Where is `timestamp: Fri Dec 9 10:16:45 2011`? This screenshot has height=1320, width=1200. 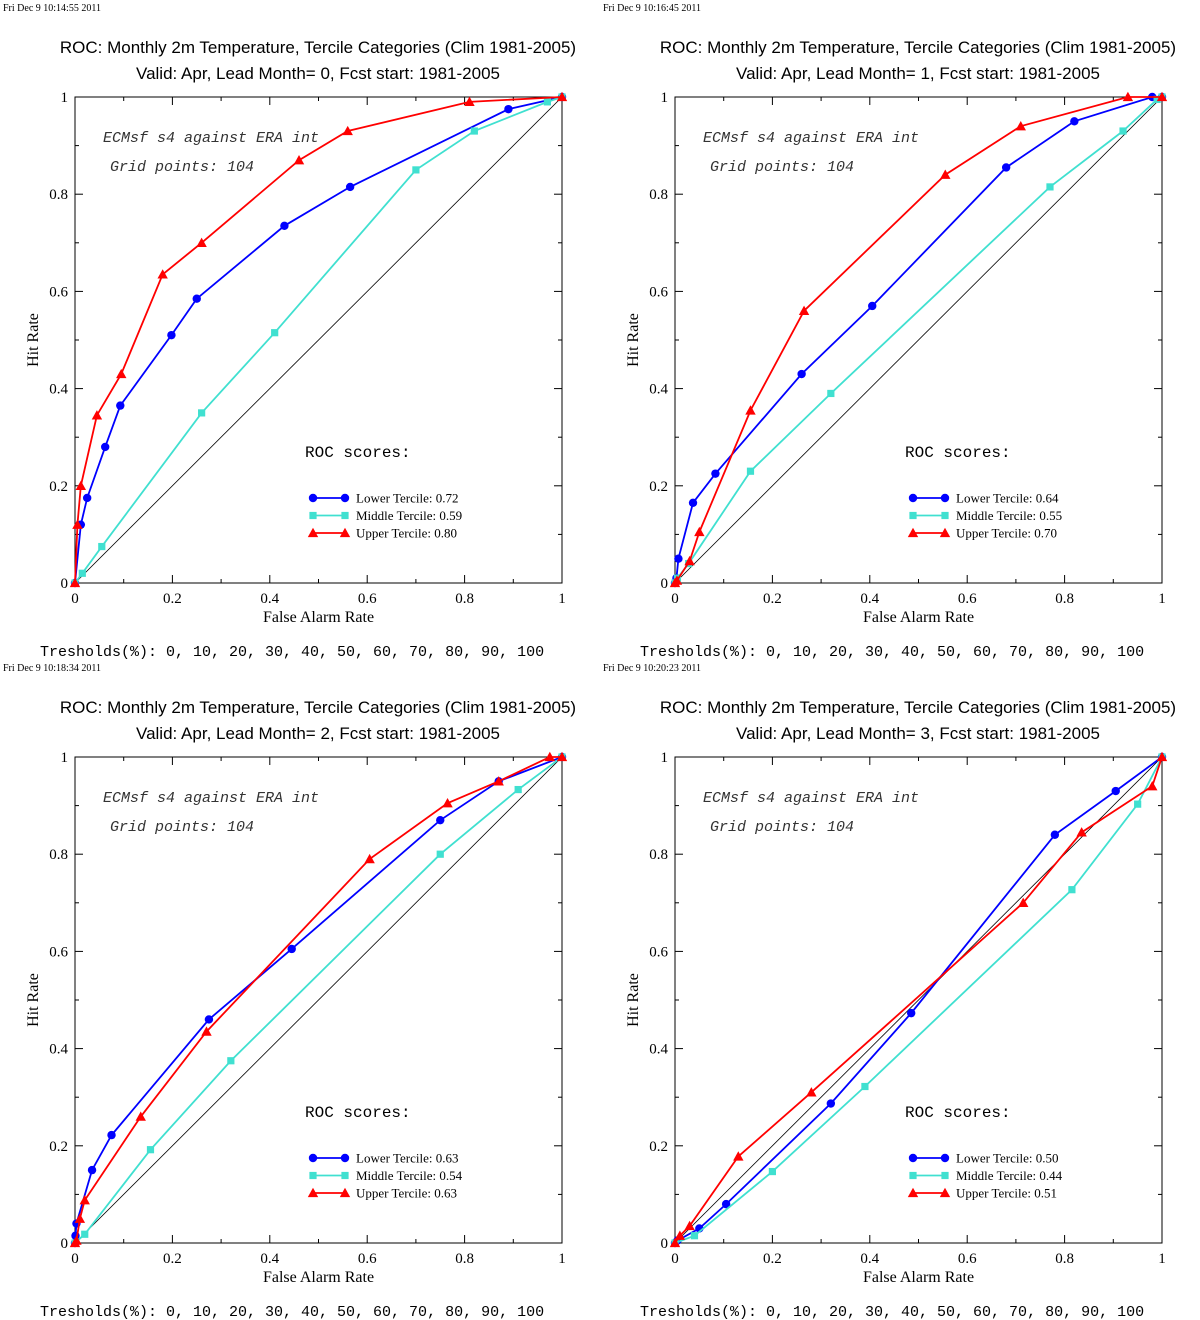 timestamp: Fri Dec 9 10:16:45 2011 is located at coordinates (652, 8).